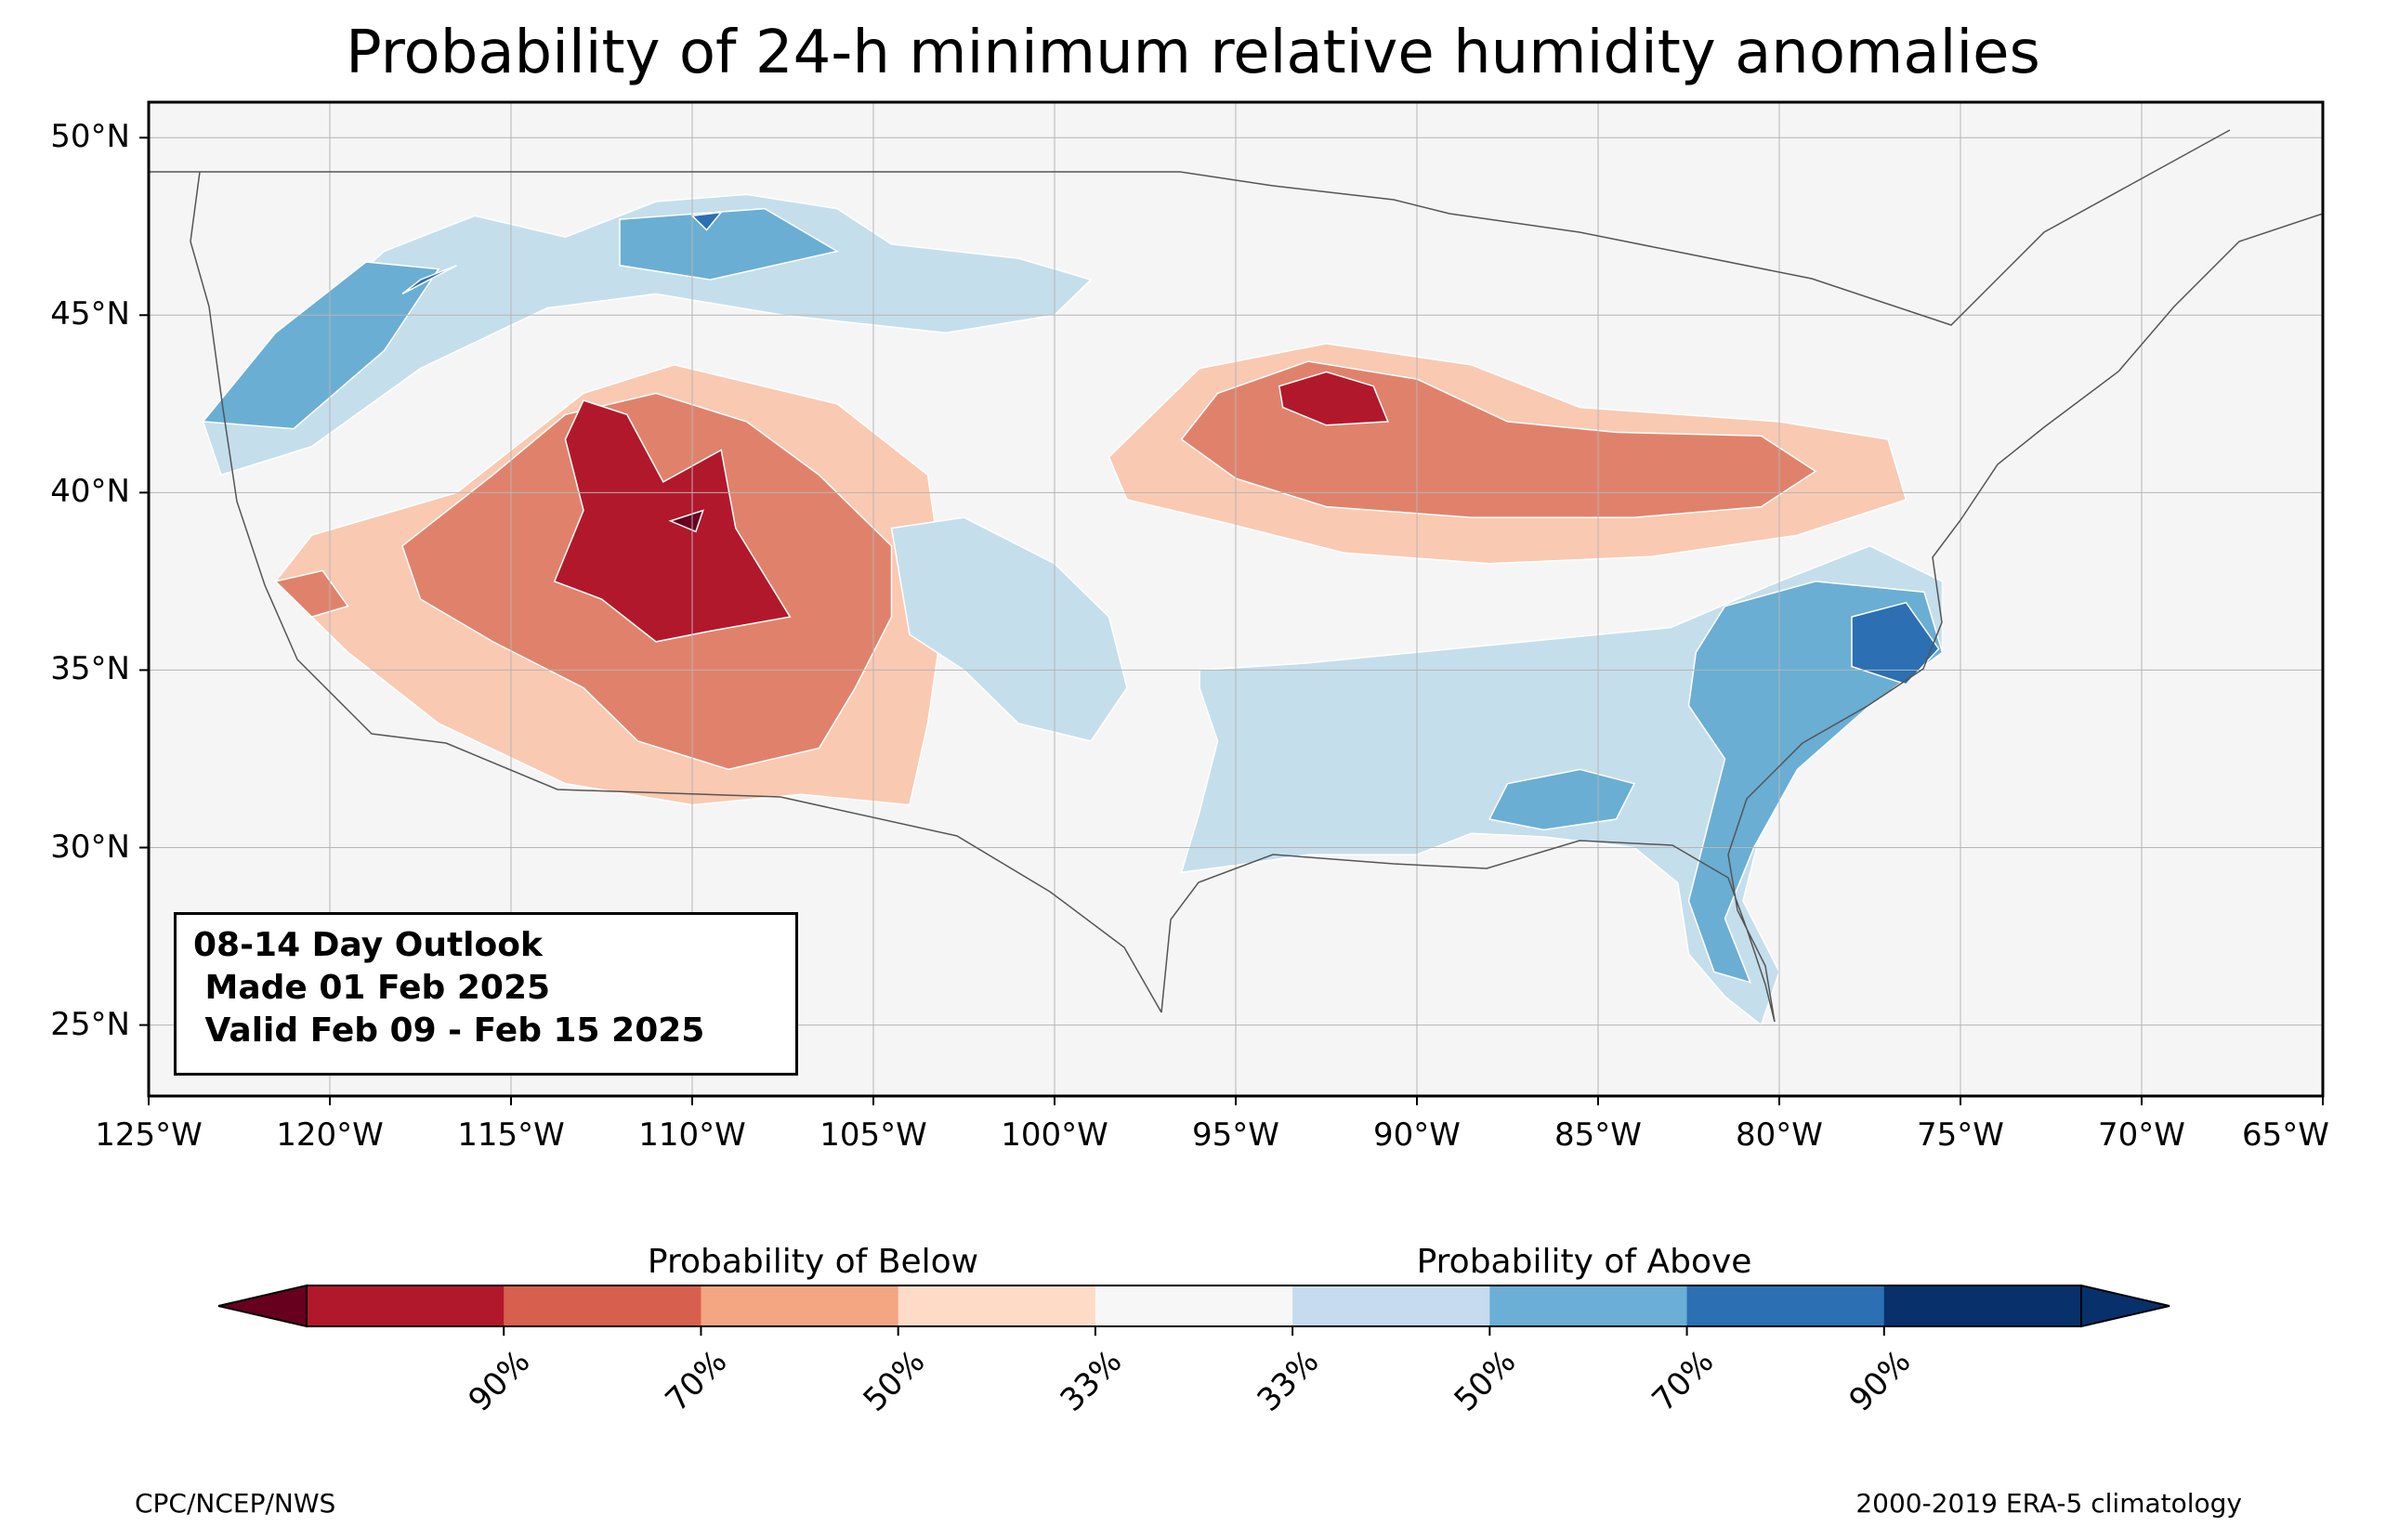 The width and height of the screenshot is (2386, 1540). What do you see at coordinates (2048, 1503) in the screenshot?
I see `footer-climatology: 2000-2019 ERA-5 climatology` at bounding box center [2048, 1503].